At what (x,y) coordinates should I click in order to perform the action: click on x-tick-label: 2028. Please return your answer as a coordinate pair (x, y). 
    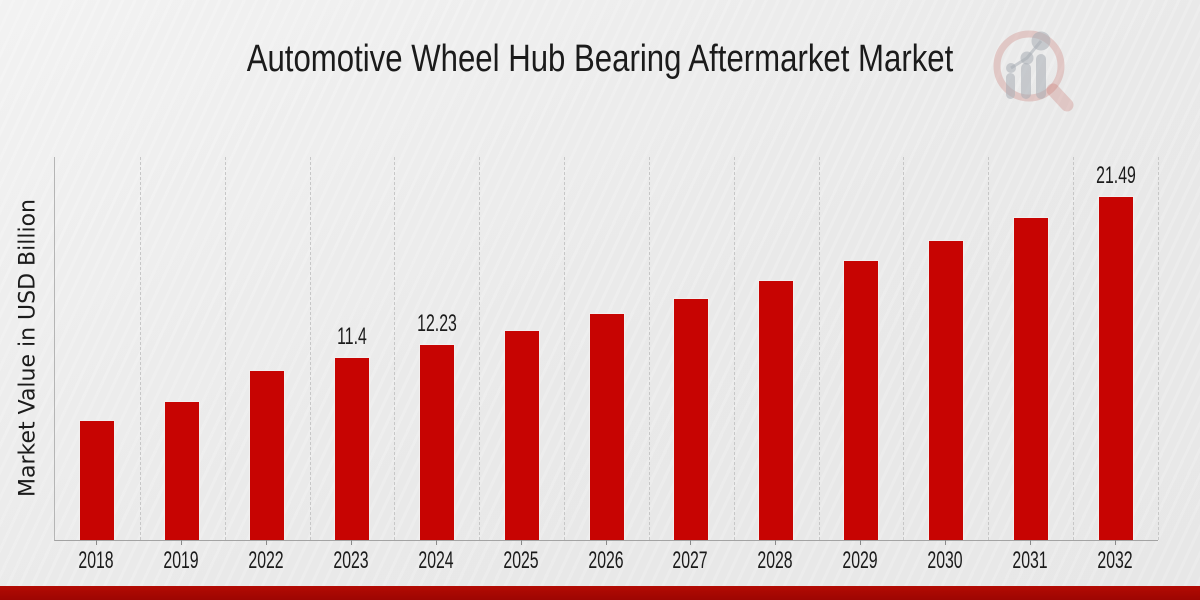
    Looking at the image, I should click on (775, 560).